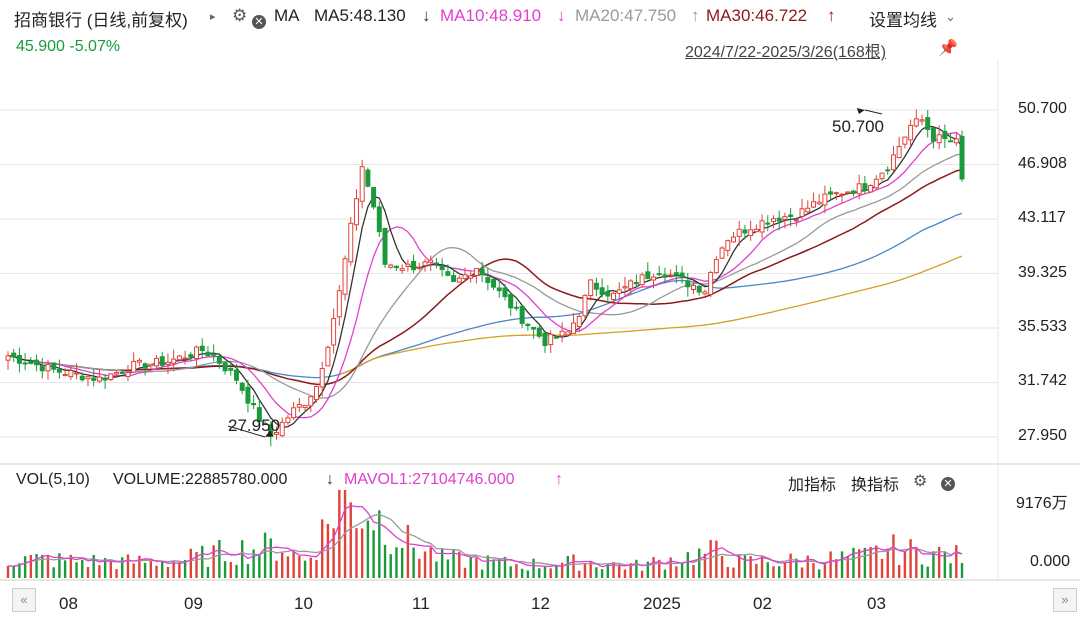 This screenshot has width=1080, height=618. Describe the element at coordinates (421, 603) in the screenshot. I see `x-tick-11: 11` at that location.